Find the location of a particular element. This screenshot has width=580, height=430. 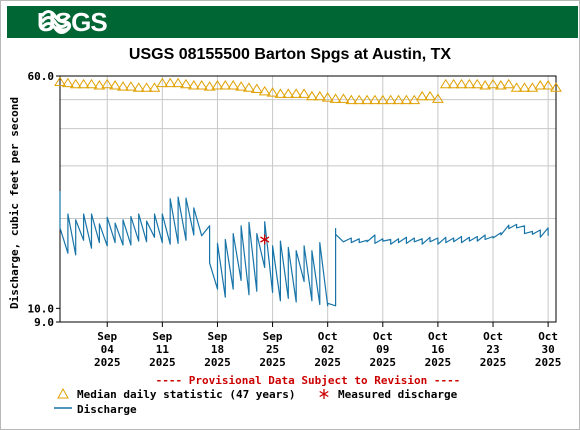

legend-discharge-label: Discharge is located at coordinates (107, 409).